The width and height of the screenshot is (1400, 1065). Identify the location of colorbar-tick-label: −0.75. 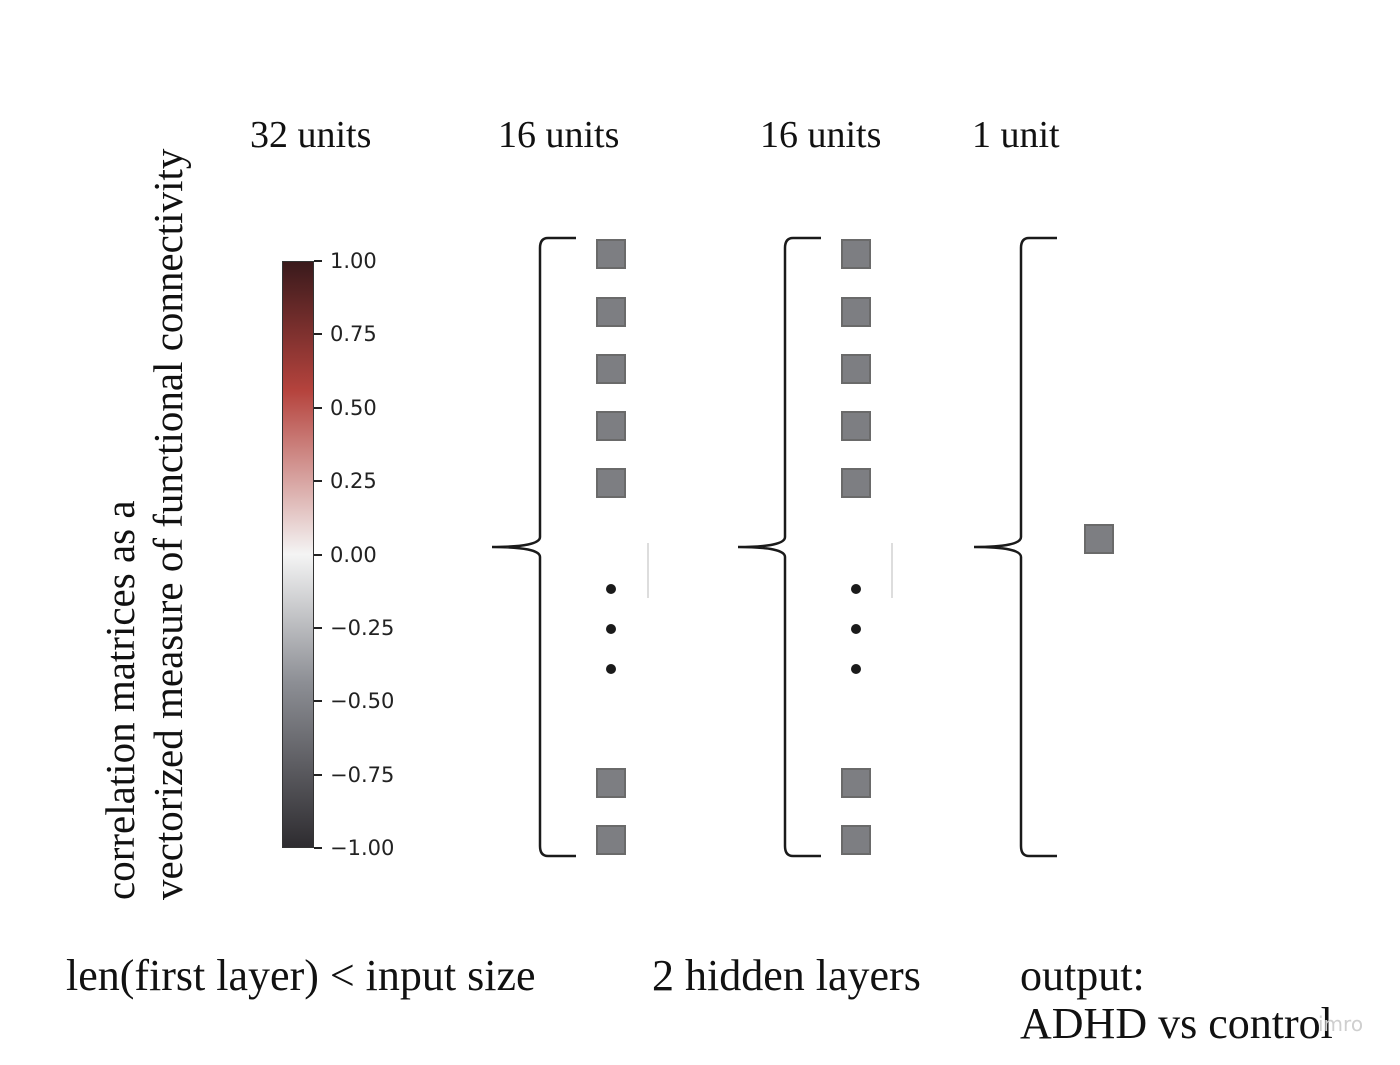
(362, 774).